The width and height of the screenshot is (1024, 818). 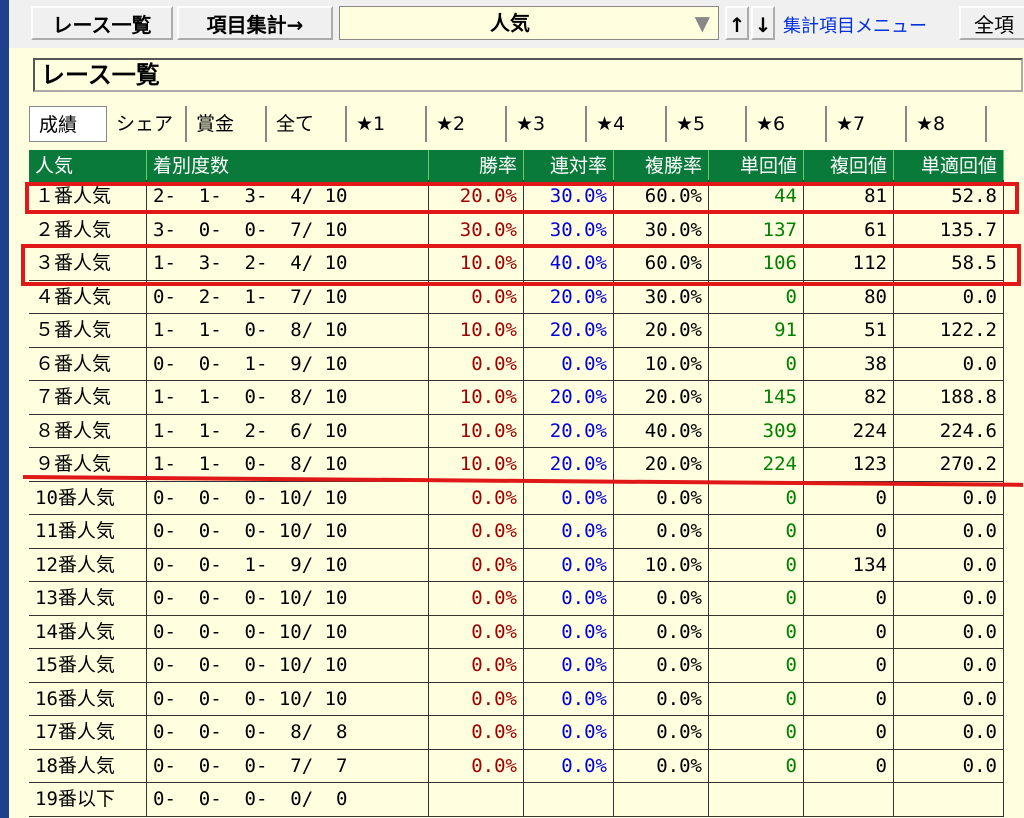 What do you see at coordinates (88, 364) in the screenshot?
I see `popularity-cell: ６番人気` at bounding box center [88, 364].